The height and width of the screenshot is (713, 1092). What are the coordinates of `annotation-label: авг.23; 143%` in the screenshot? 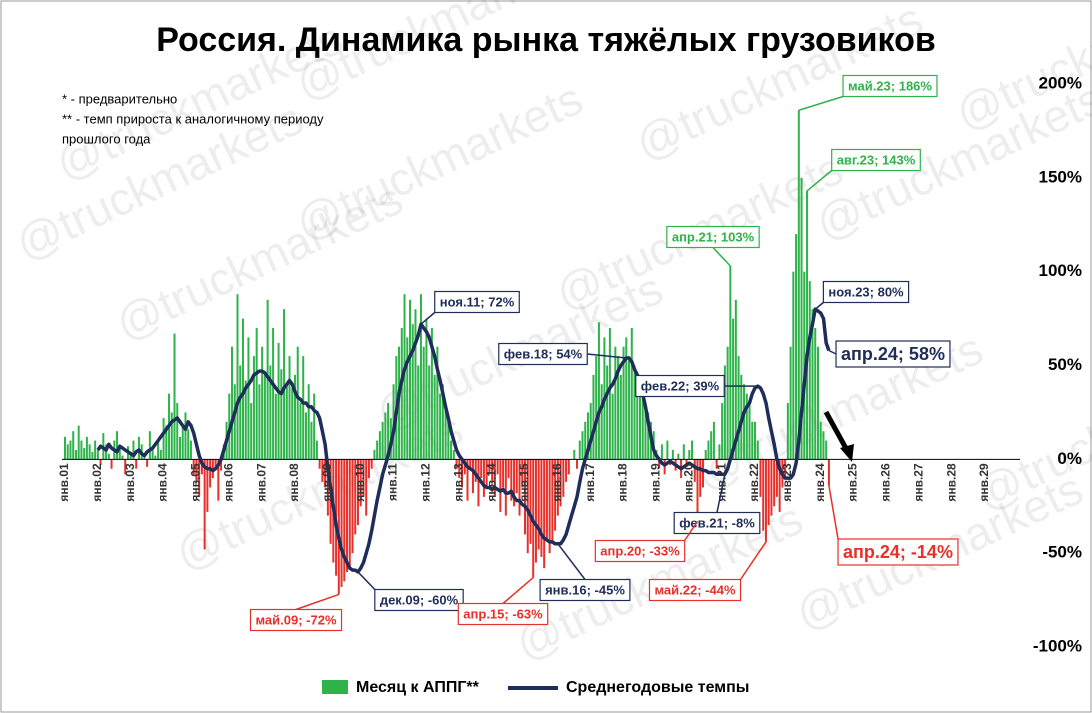 It's located at (876, 159).